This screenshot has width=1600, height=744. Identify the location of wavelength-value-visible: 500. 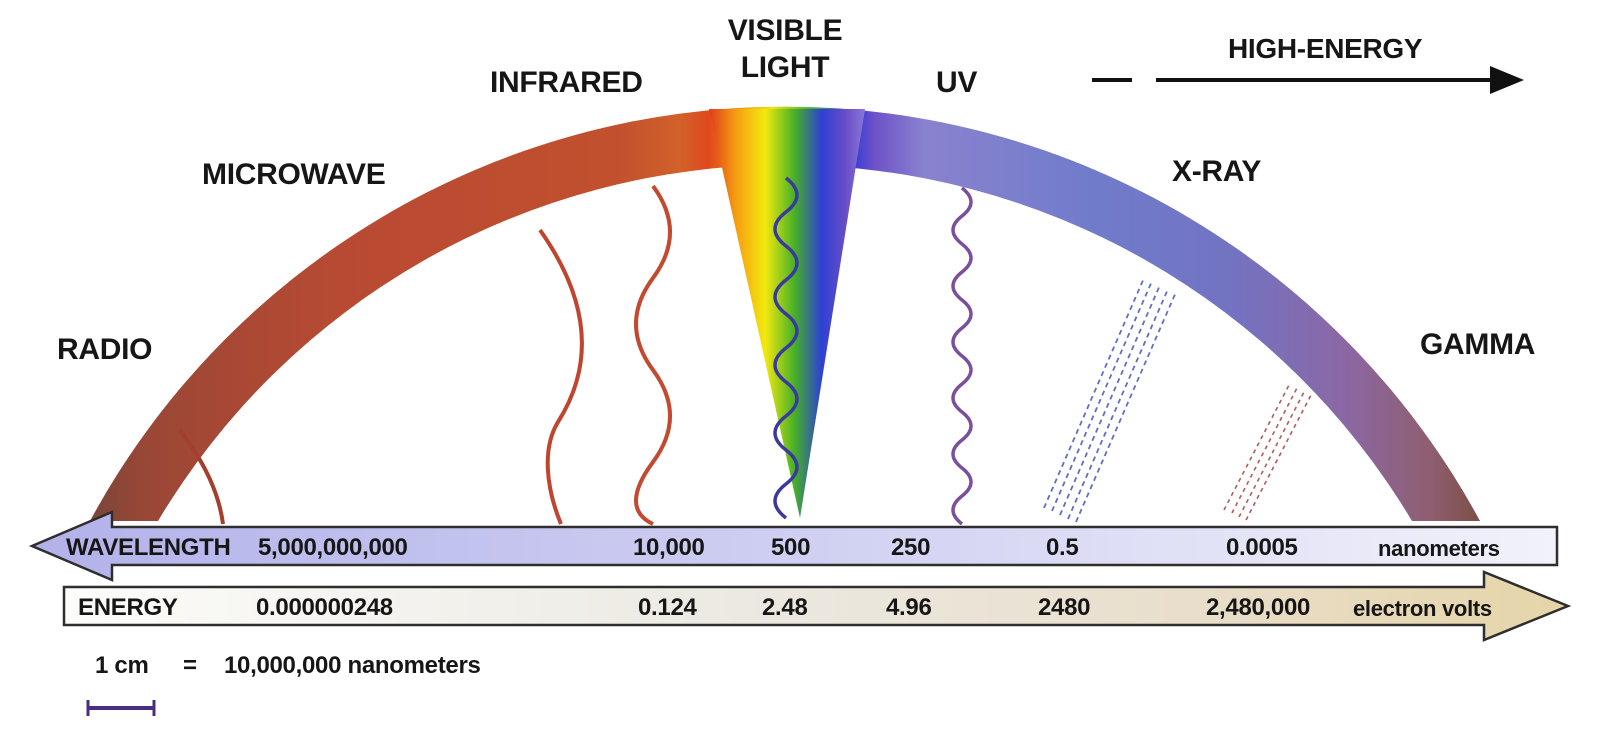
(791, 547).